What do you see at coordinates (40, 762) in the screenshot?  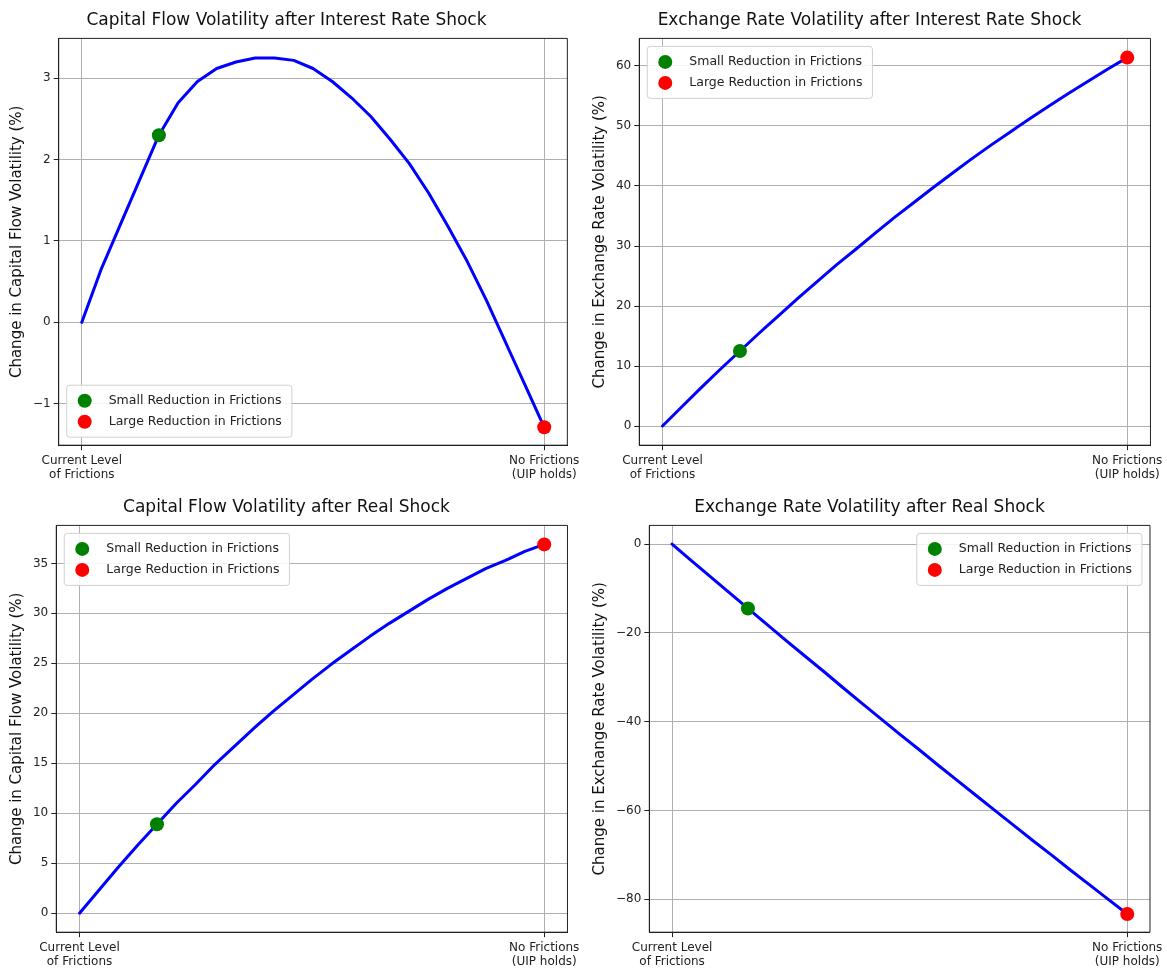 I see `y-tick-label: 15` at bounding box center [40, 762].